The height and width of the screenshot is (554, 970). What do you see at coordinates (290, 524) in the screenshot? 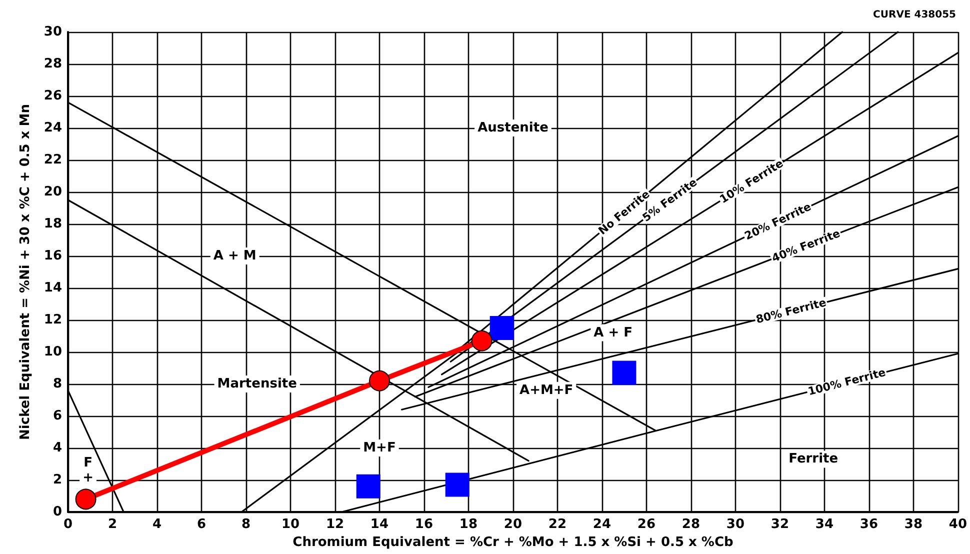
I see `x-tick-label: 10` at bounding box center [290, 524].